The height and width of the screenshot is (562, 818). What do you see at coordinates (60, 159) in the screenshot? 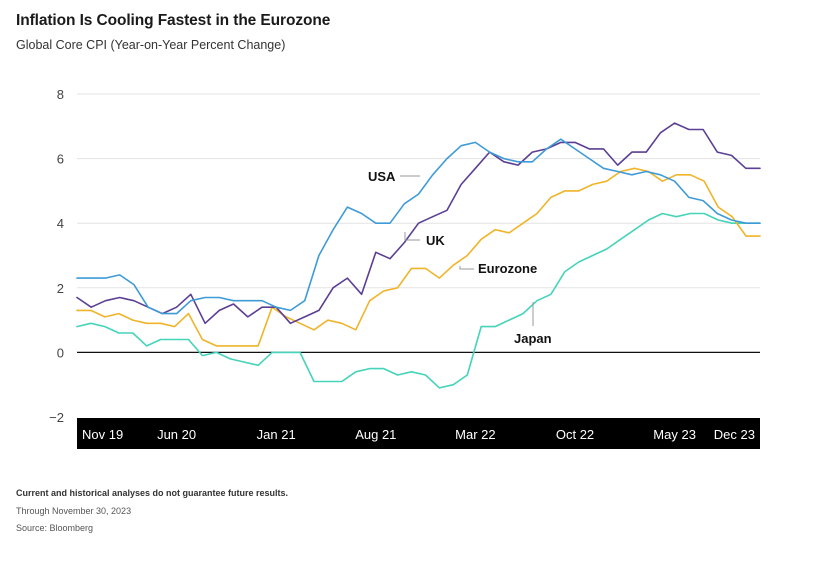
I see `y-tick-label: 6` at bounding box center [60, 159].